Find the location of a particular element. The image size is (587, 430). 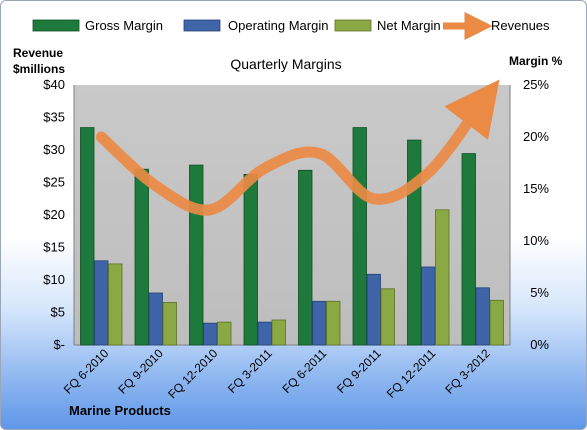

x-tick-label: FQ 12-2011 is located at coordinates (411, 373).